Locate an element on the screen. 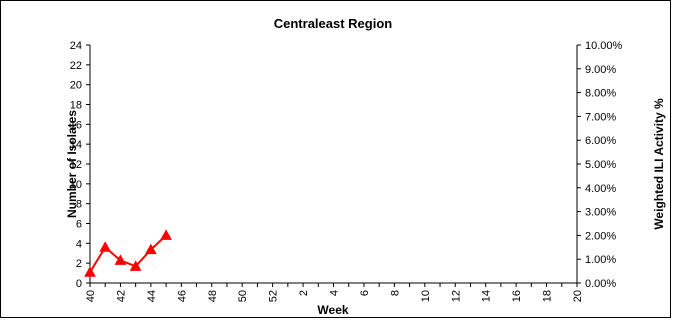 The height and width of the screenshot is (320, 673). right-y-tick-label: 9.00% is located at coordinates (600, 70).